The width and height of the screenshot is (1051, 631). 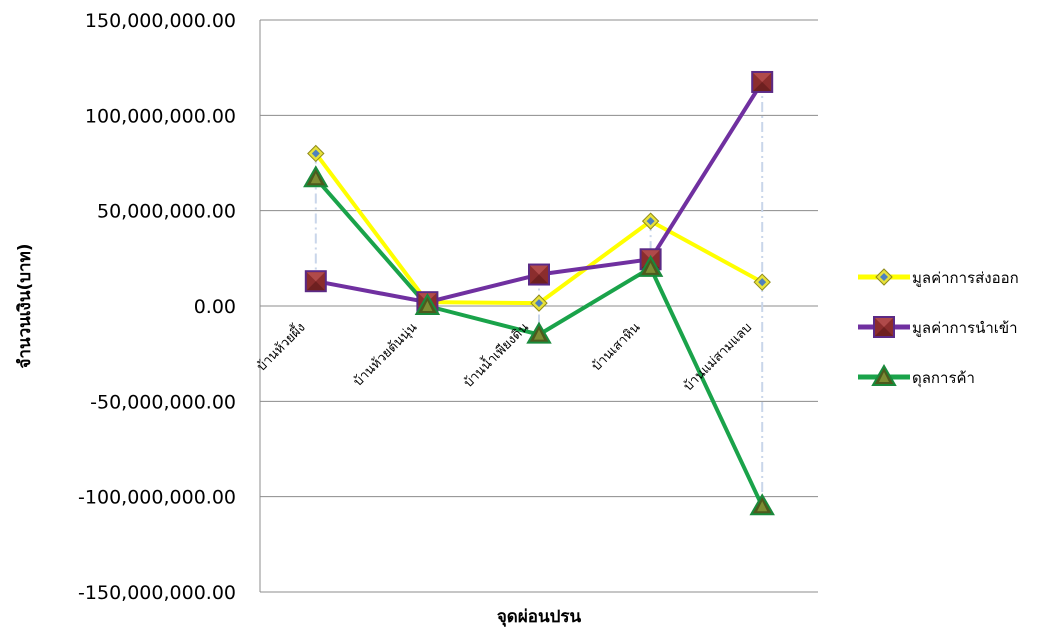 What do you see at coordinates (495, 354) in the screenshot?
I see `category-label: บ้านน้ำเพียงดิน` at bounding box center [495, 354].